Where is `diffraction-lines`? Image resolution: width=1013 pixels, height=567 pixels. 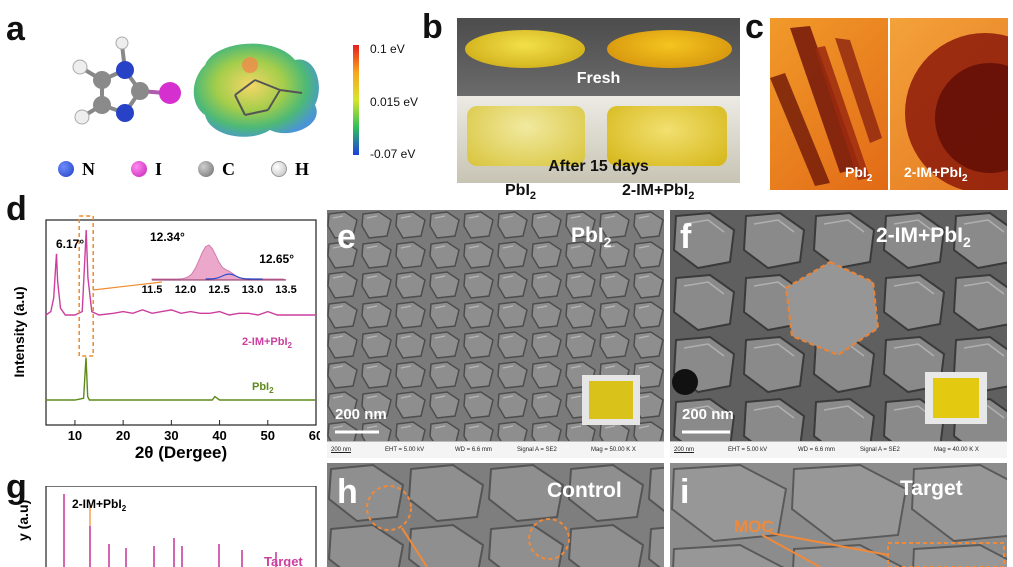 diffraction-lines is located at coordinates (170, 530).